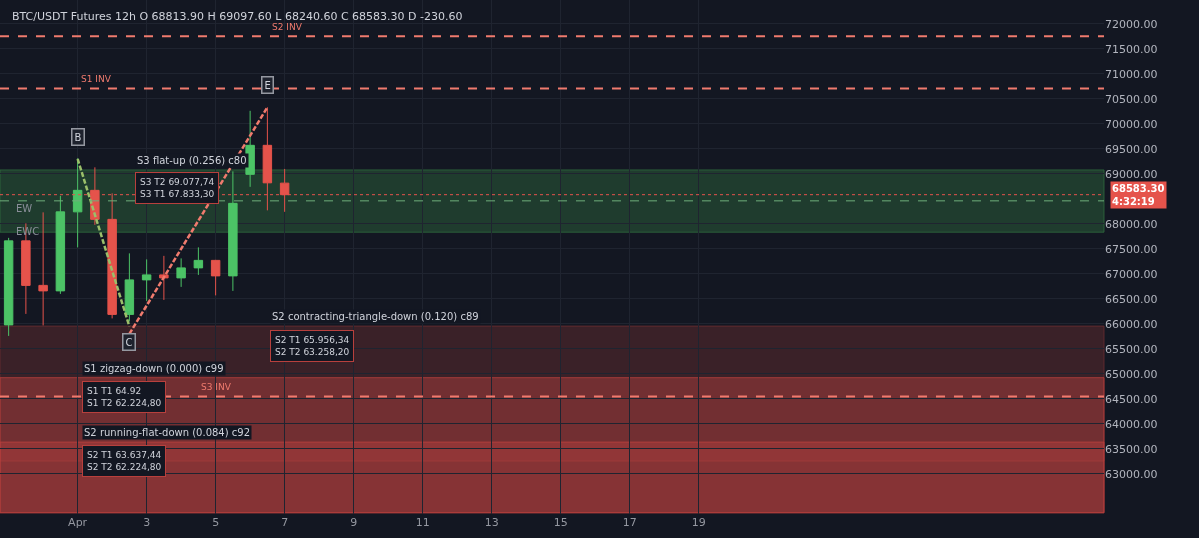  I want to click on y-tick-label: 71000.00, so click(1131, 74).